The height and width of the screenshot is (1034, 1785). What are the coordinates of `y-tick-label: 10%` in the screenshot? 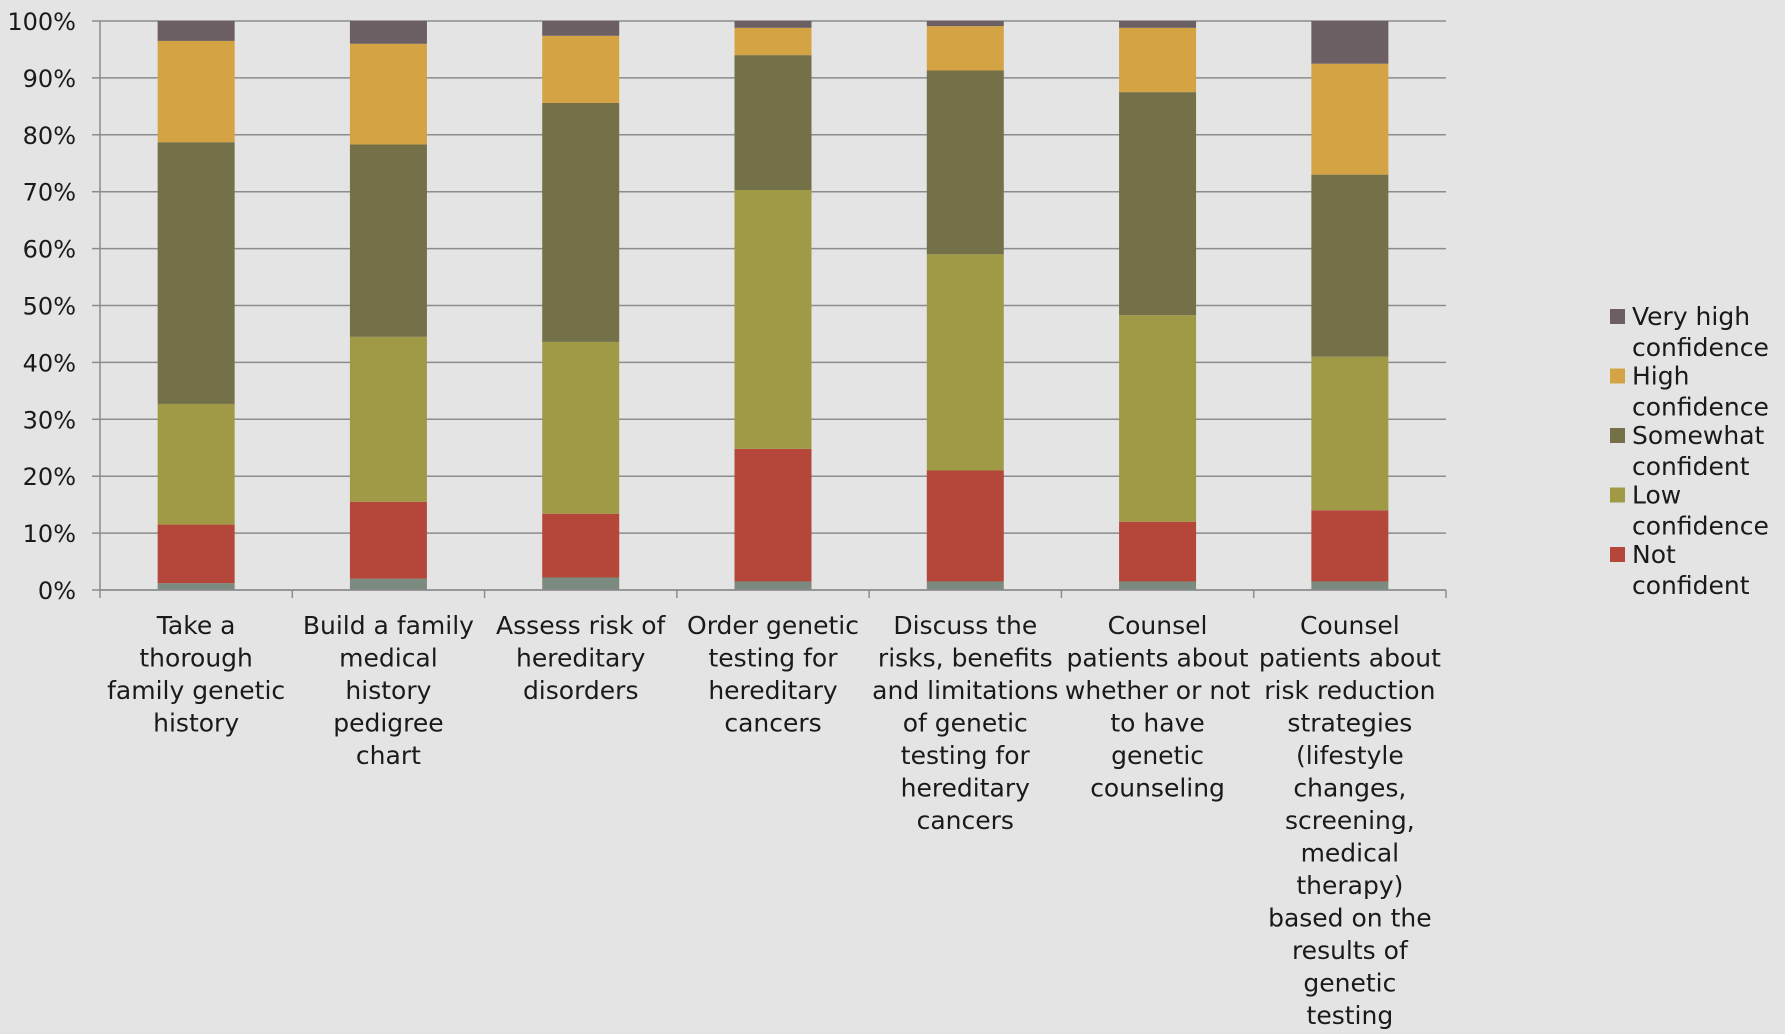 It's located at (49, 534).